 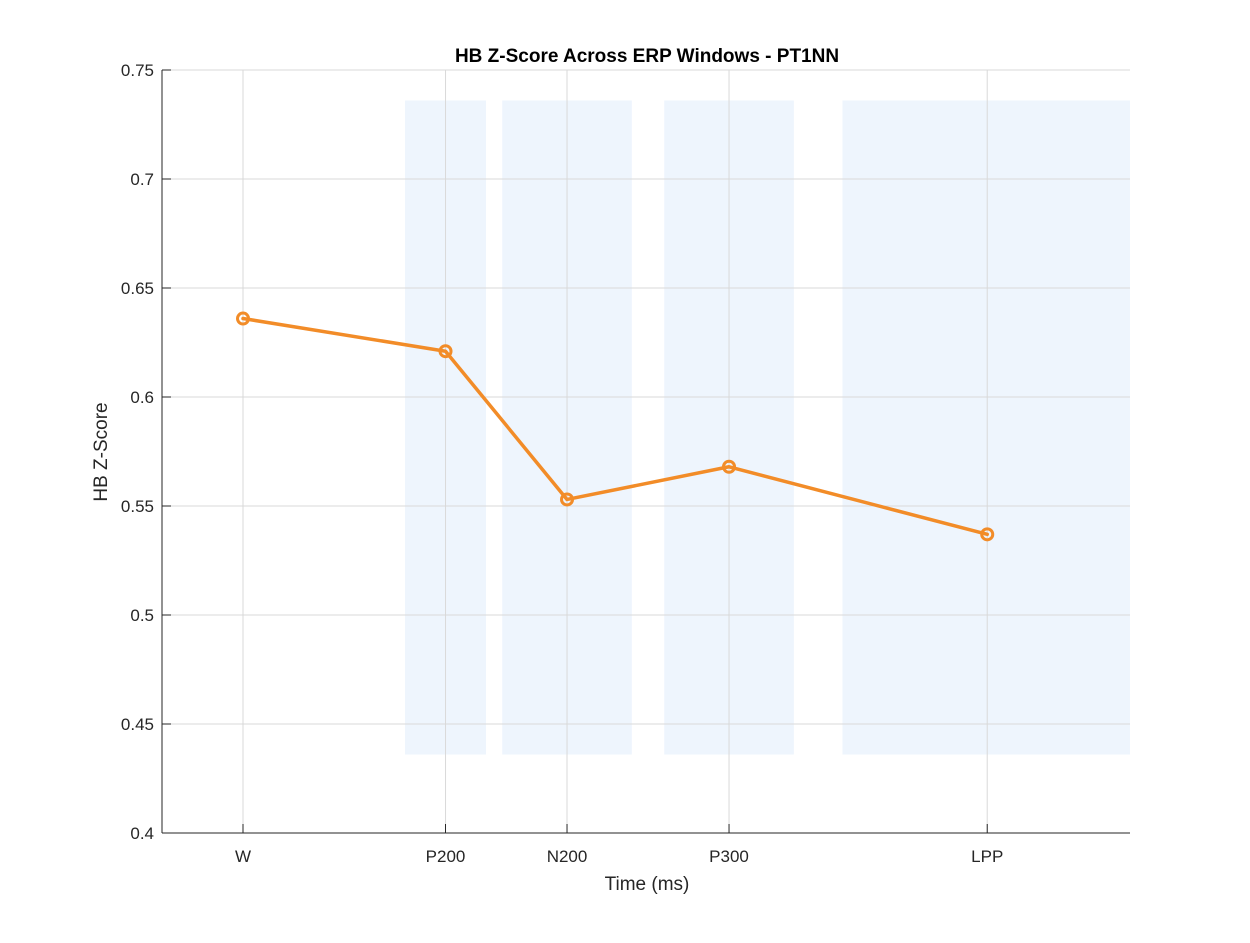 I want to click on chart-title: HB Z-Score Across ERP Windows - PT1NN, so click(x=647, y=56).